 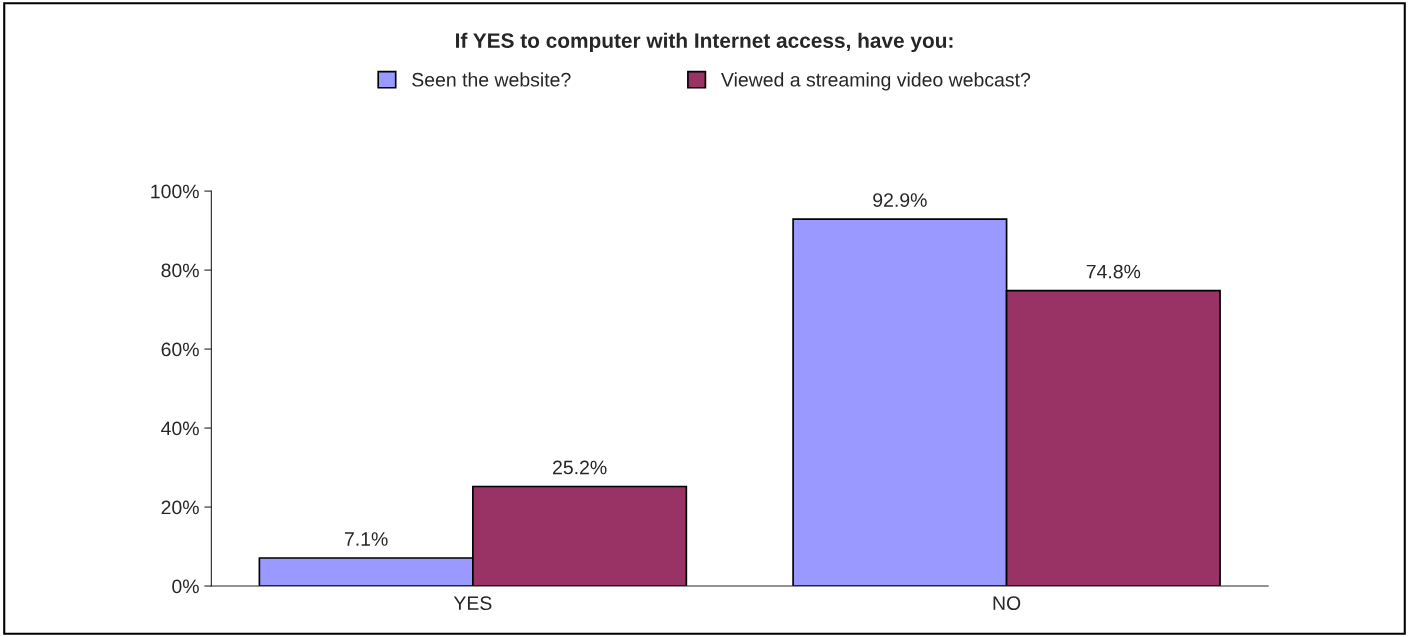 What do you see at coordinates (876, 81) in the screenshot?
I see `legend-label: Viewed a streaming video webcast?` at bounding box center [876, 81].